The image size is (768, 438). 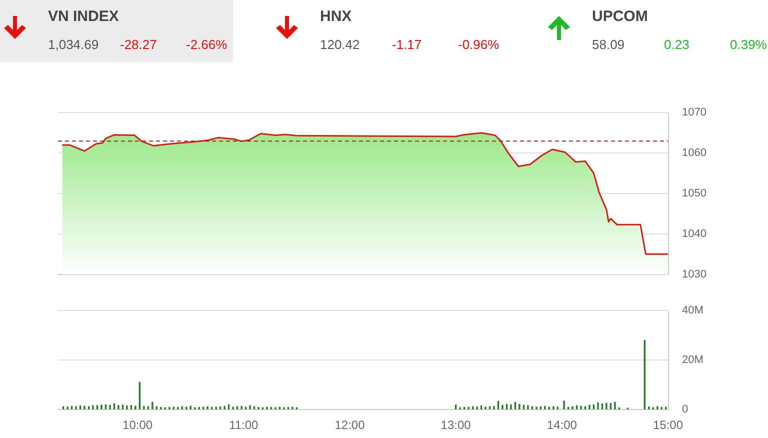 What do you see at coordinates (244, 425) in the screenshot?
I see `x-tick-label: 11:00` at bounding box center [244, 425].